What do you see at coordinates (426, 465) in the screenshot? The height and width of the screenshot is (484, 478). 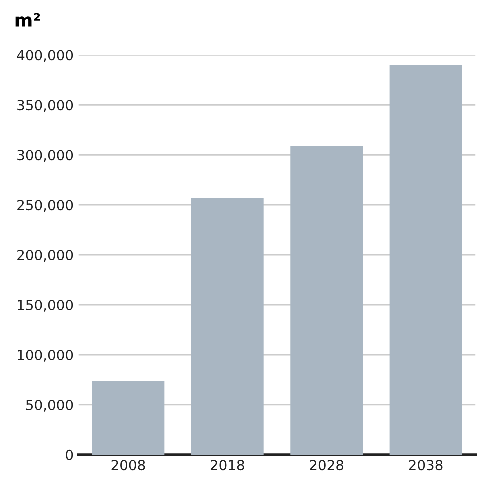 I see `x-tick-label: 2038` at bounding box center [426, 465].